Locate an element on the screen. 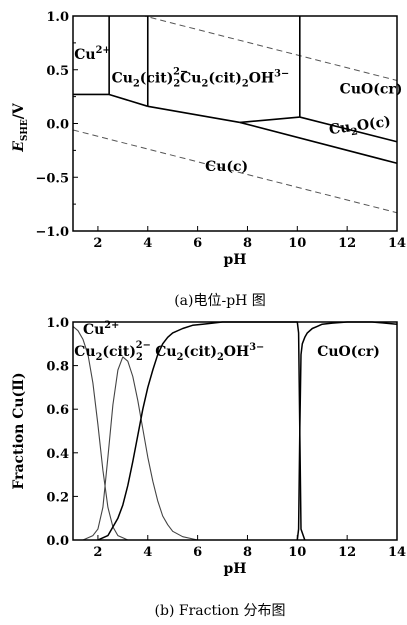  region-label-5: Cu(c) is located at coordinates (226, 167).